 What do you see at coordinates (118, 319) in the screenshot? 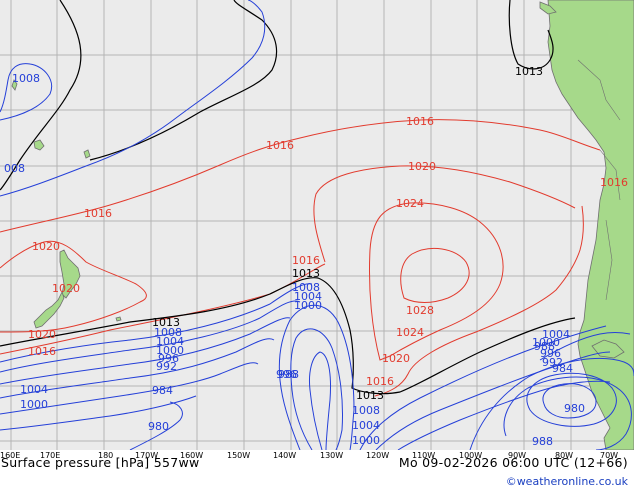
I see `chatham-island` at bounding box center [118, 319].